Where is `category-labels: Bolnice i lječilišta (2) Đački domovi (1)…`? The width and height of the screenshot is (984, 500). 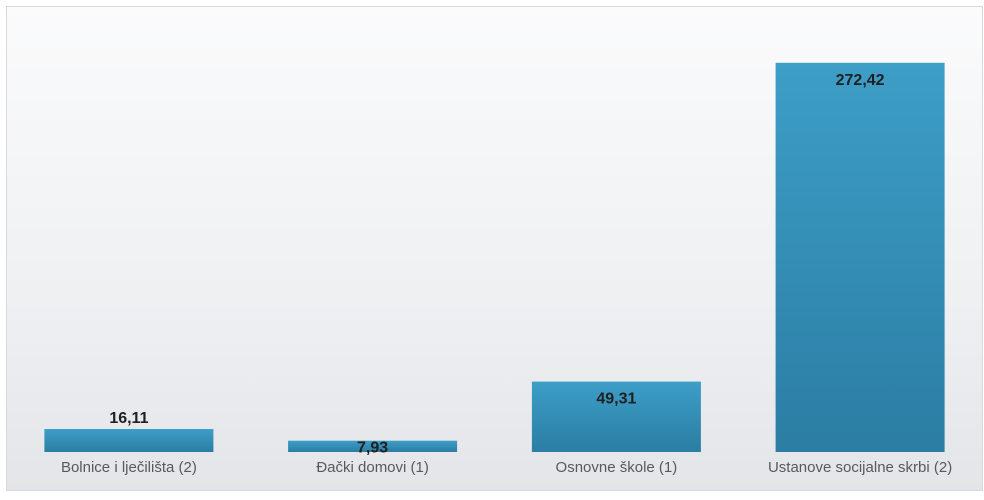
category-labels: Bolnice i lječilišta (2) Đački domovi (1)… is located at coordinates (506, 467).